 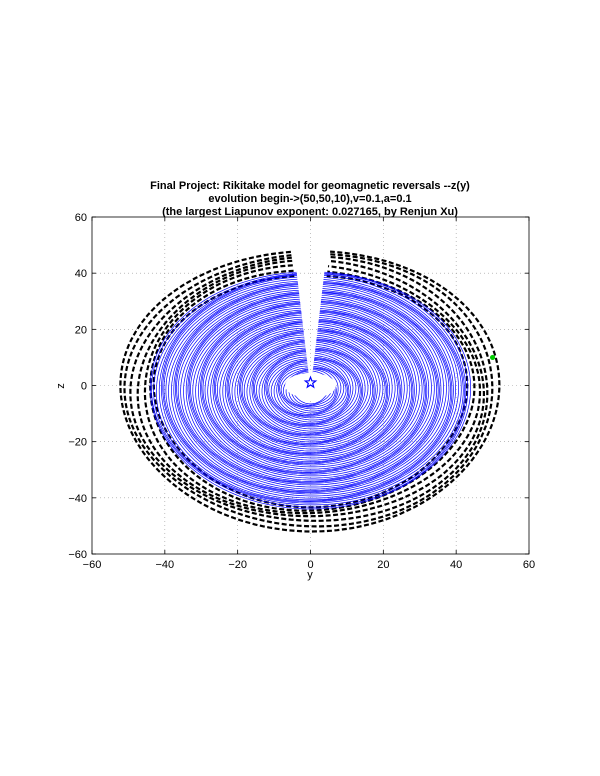 I want to click on chart-title-line-2: evolution begin->(50,50,10),v=0.1,a=0.1, so click(x=309, y=199).